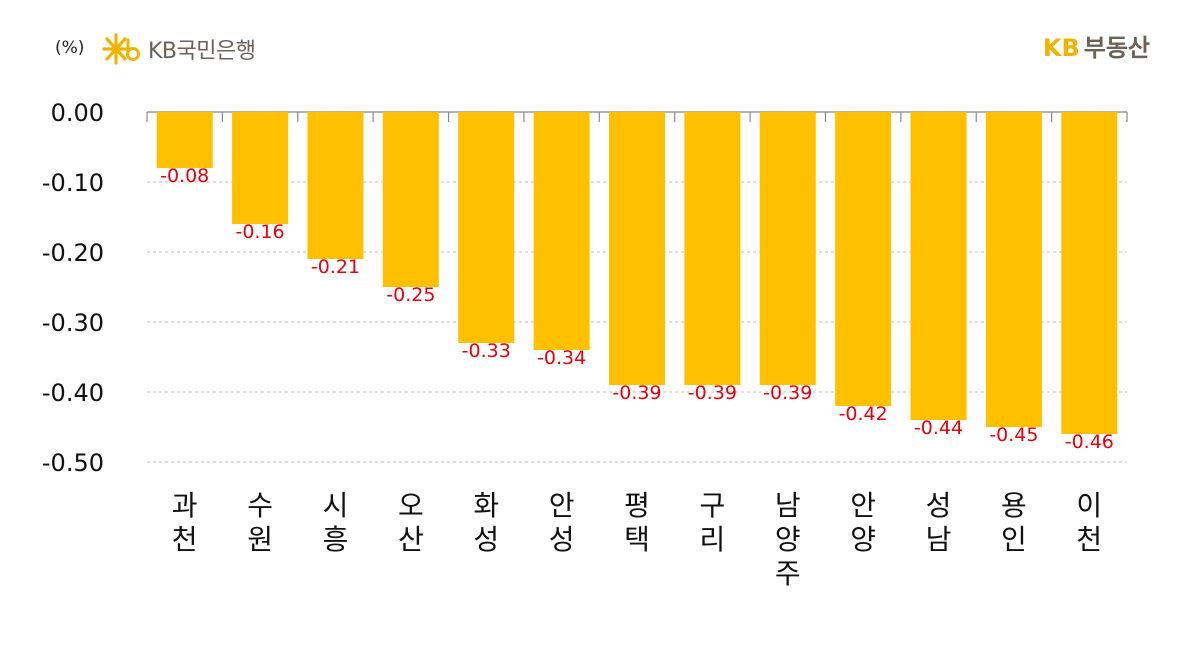  Describe the element at coordinates (335, 267) in the screenshot. I see `data-label: -0.21` at that location.